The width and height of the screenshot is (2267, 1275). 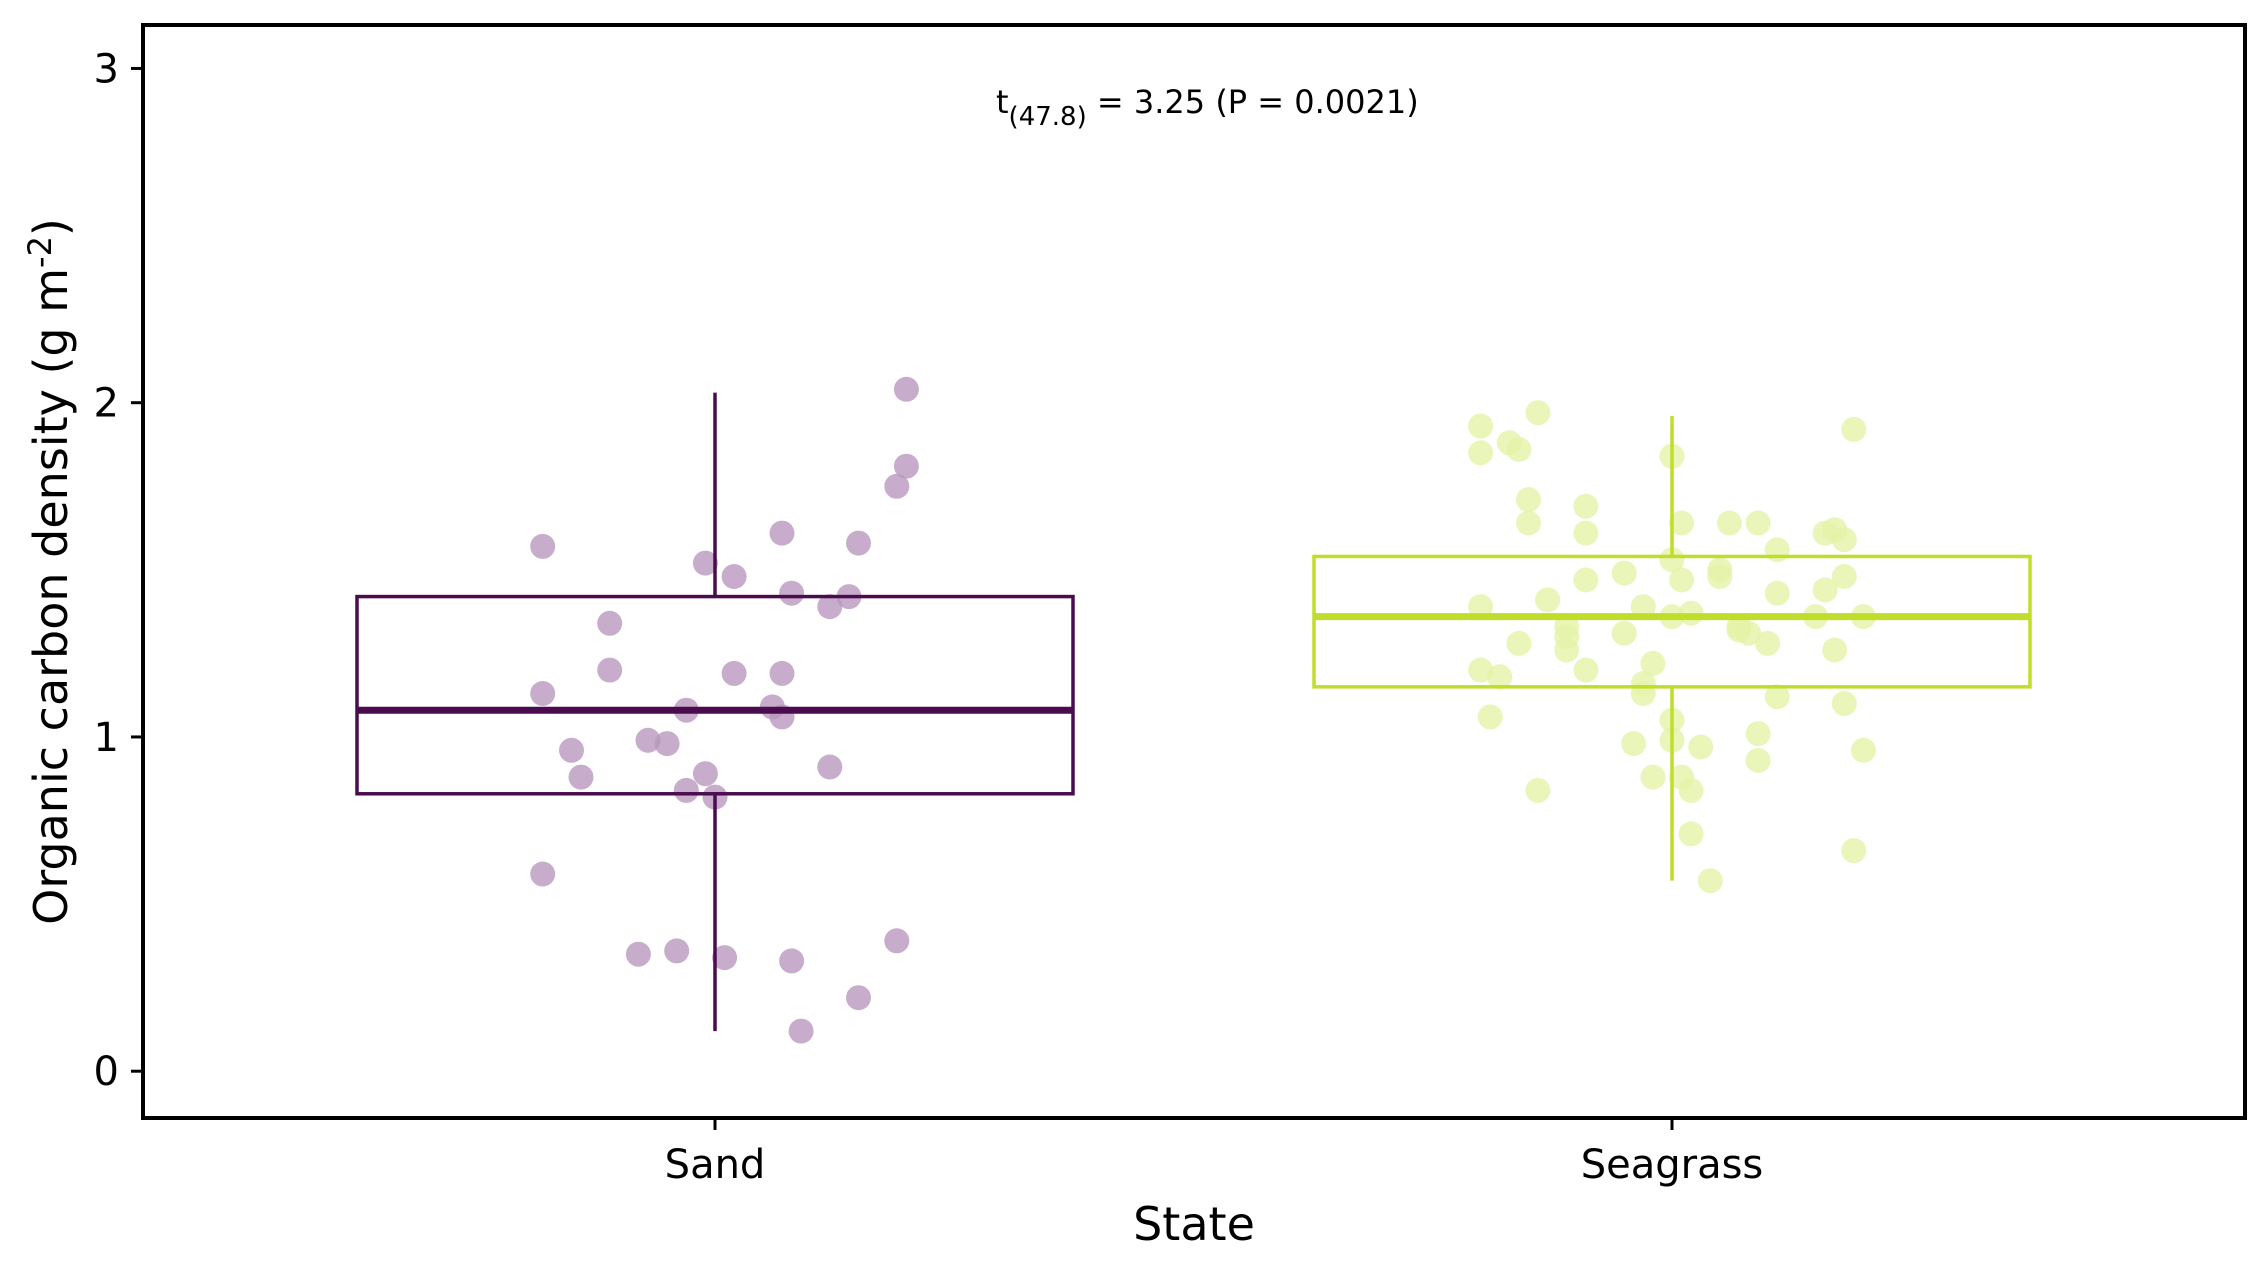 I want to click on y-axis-title: Organic carbon density (g m-2), so click(x=49, y=571).